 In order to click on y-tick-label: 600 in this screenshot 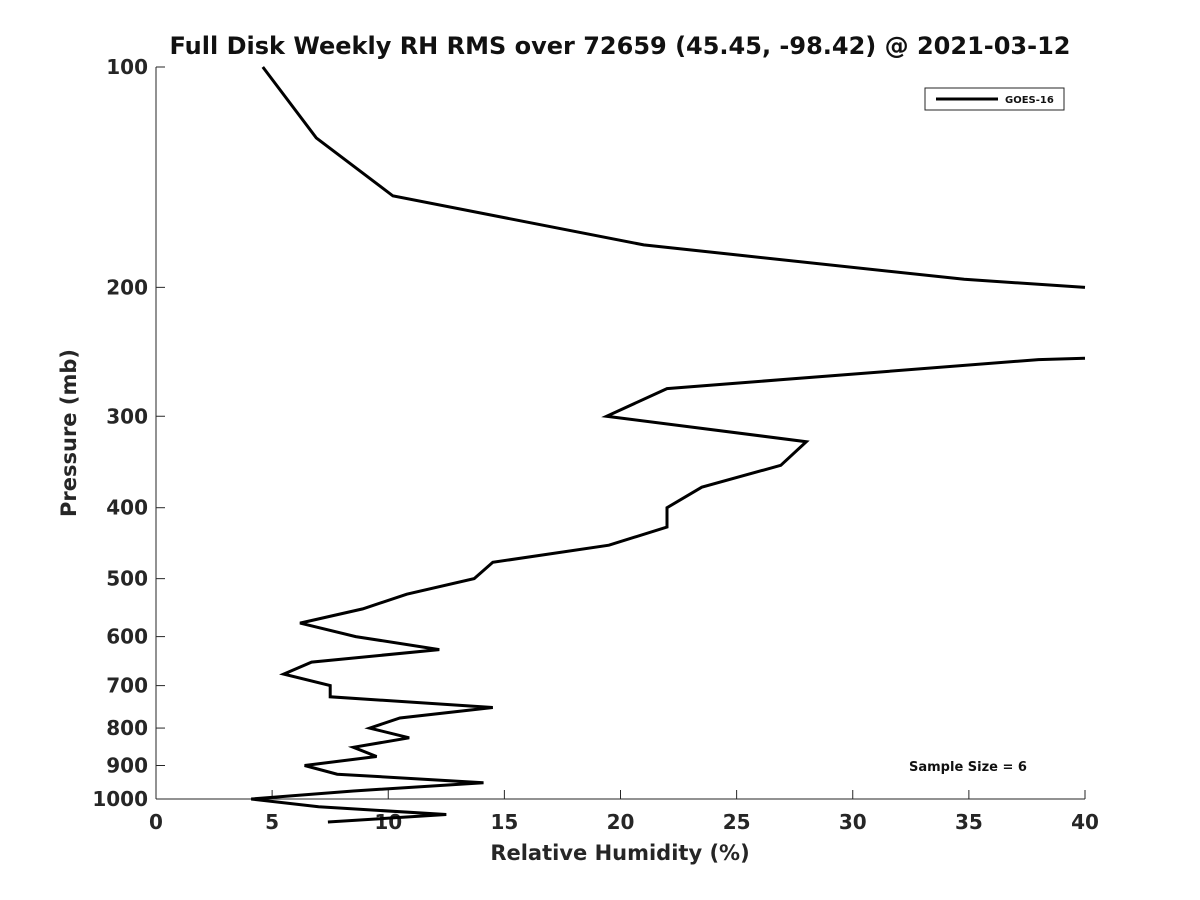, I will do `click(127, 637)`.